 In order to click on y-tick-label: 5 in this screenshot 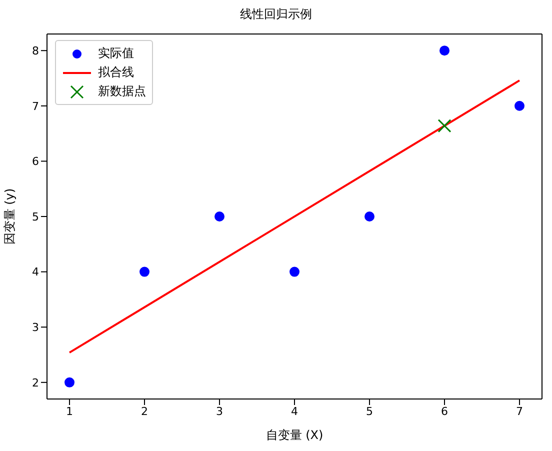, I will do `click(35, 217)`.